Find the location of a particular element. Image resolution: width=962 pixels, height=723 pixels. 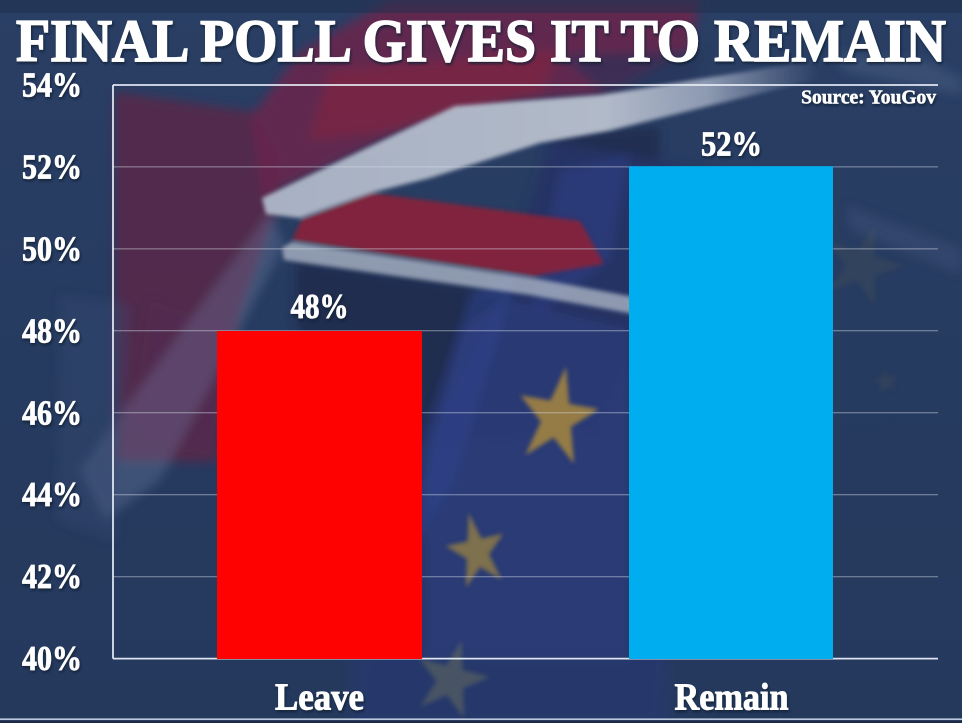

svg-text: Remain is located at coordinates (732, 698).